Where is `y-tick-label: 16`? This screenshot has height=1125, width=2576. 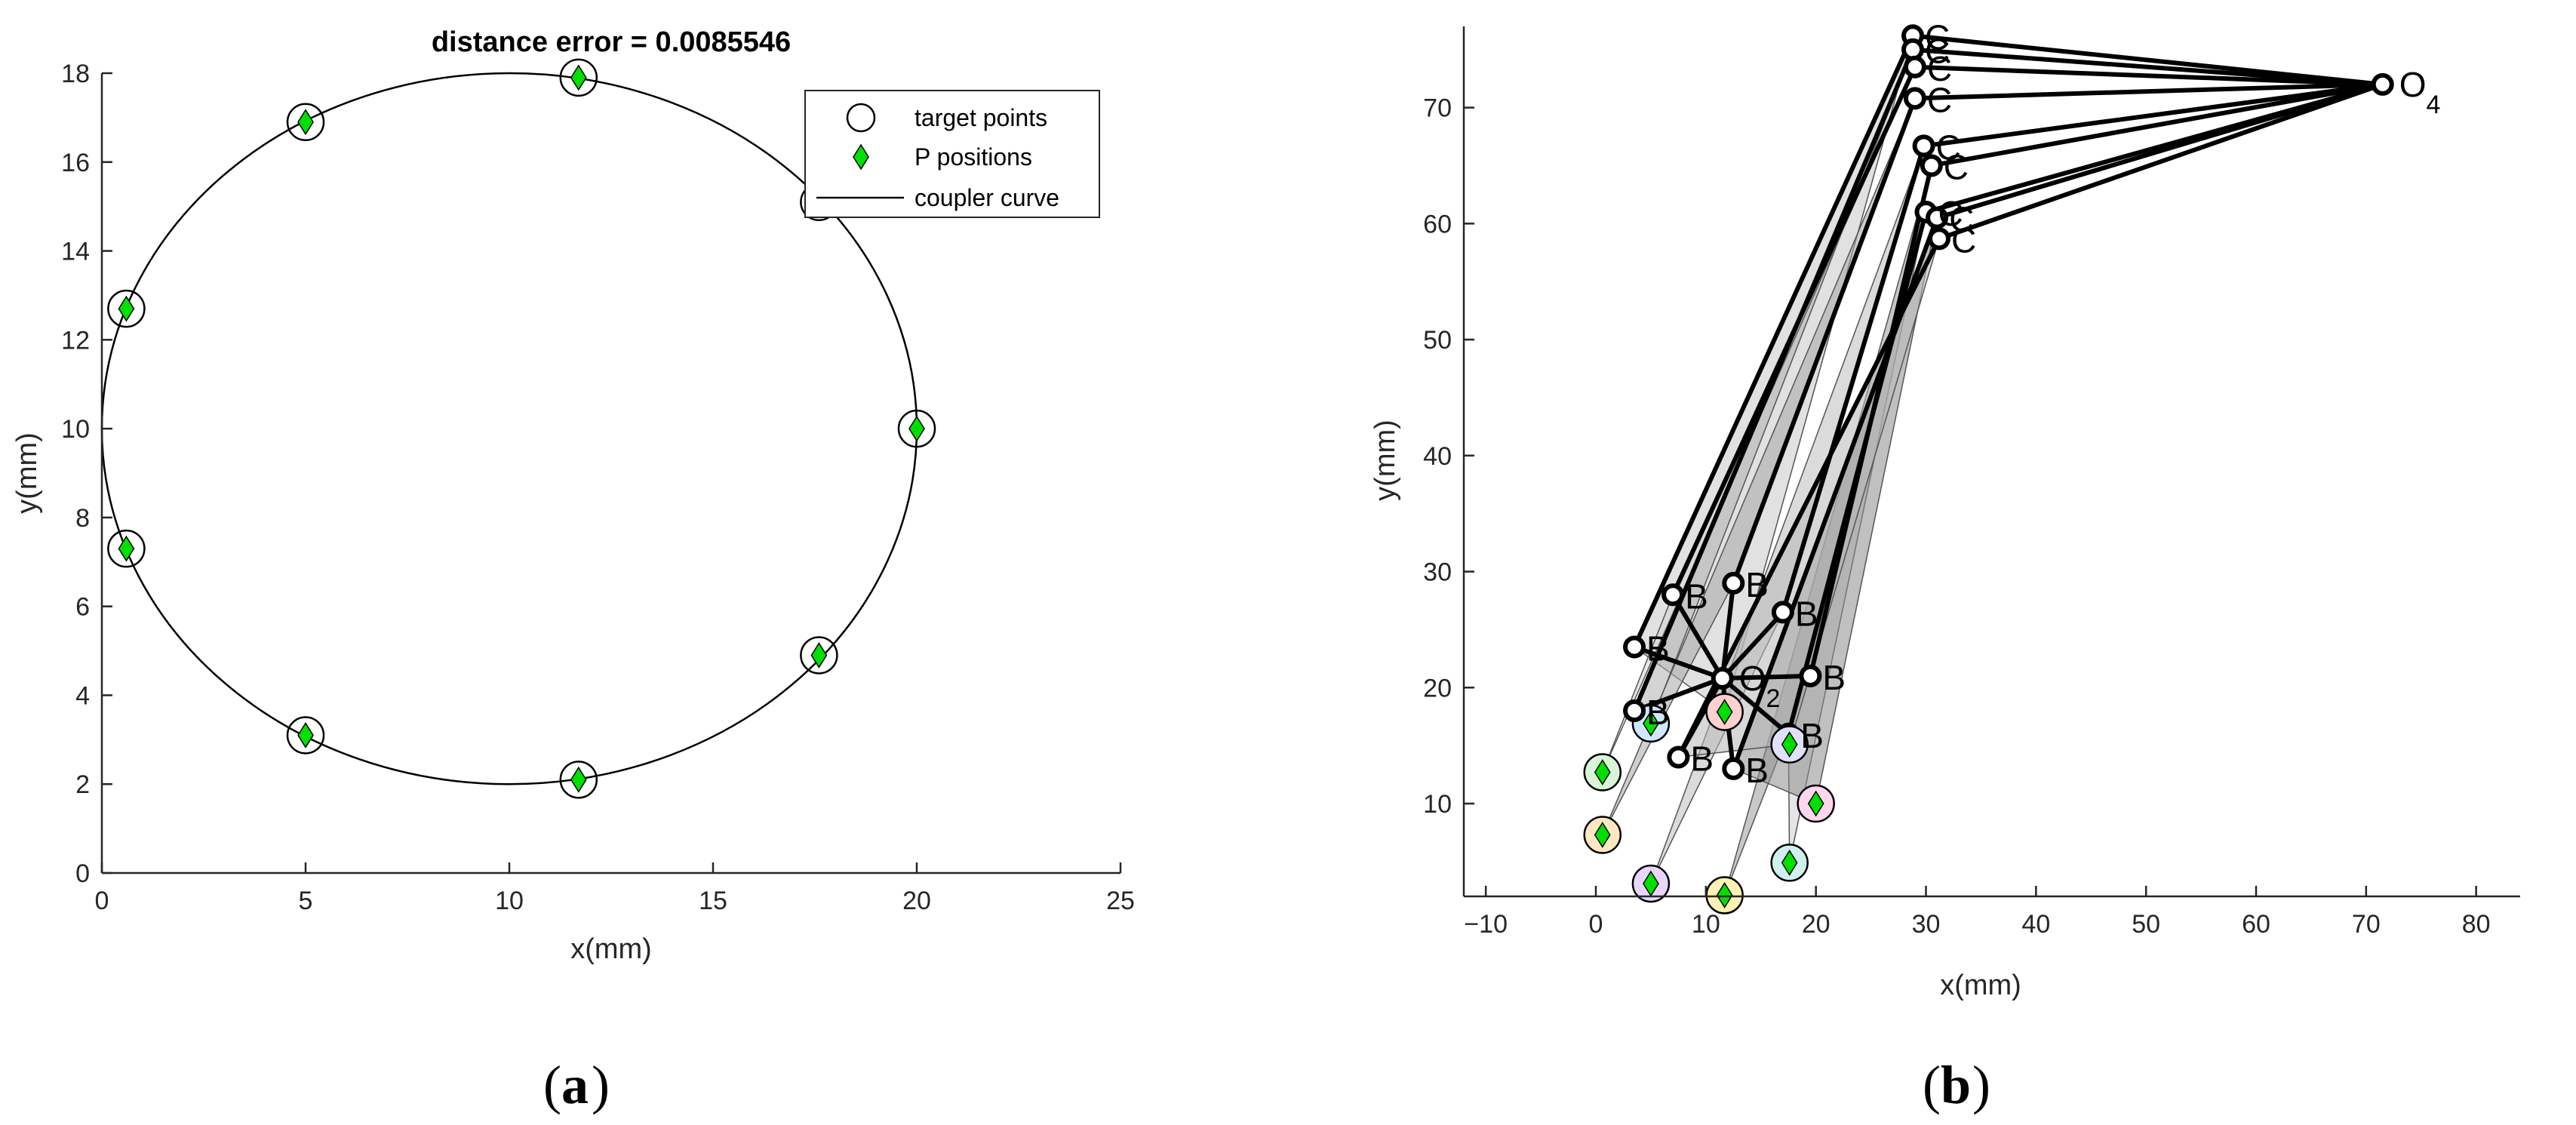
y-tick-label: 16 is located at coordinates (75, 163).